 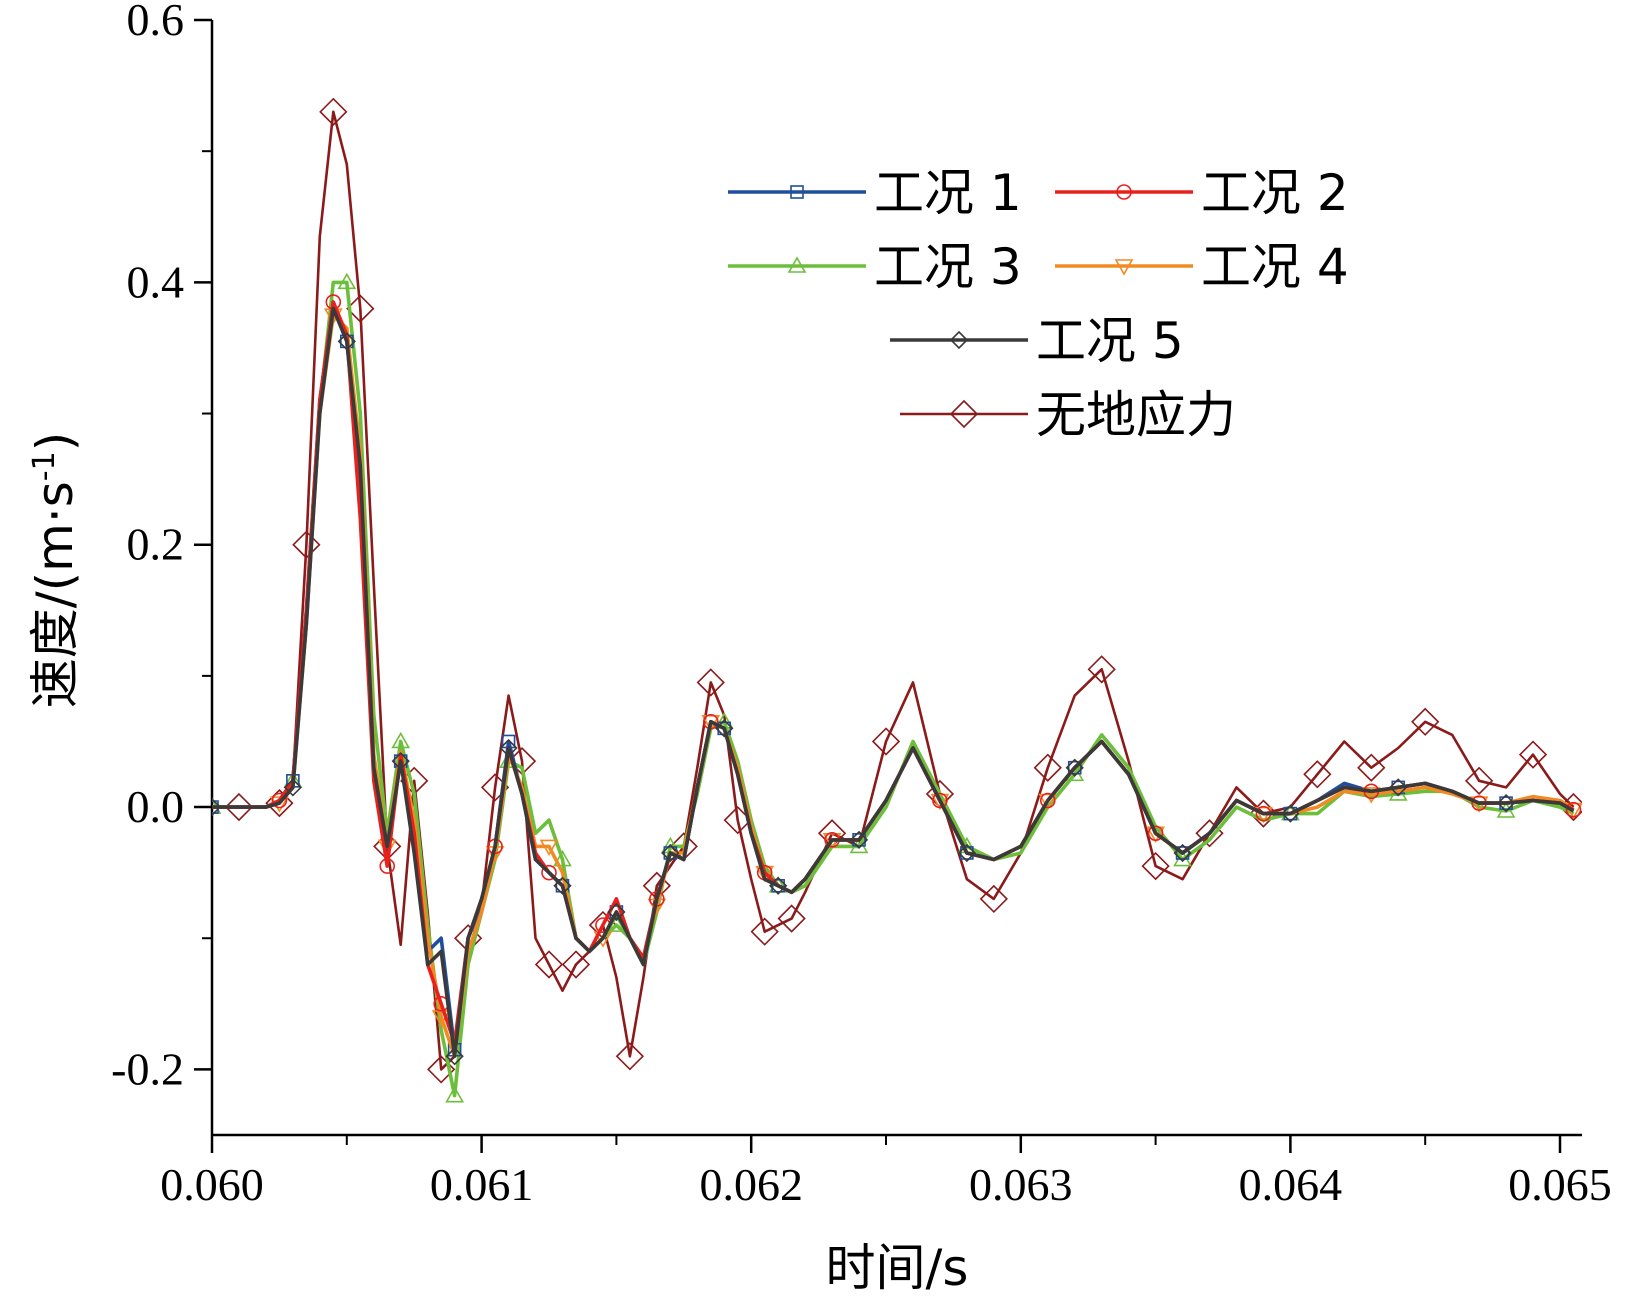 I want to click on x-tick-label: 0.063, so click(x=1021, y=1184).